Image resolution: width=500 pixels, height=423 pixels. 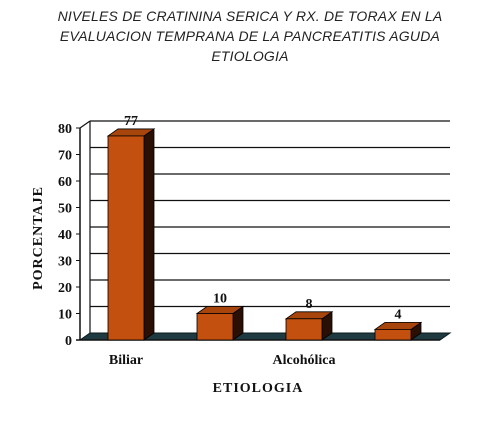 I want to click on y-axis-top-depth, so click(x=85, y=124).